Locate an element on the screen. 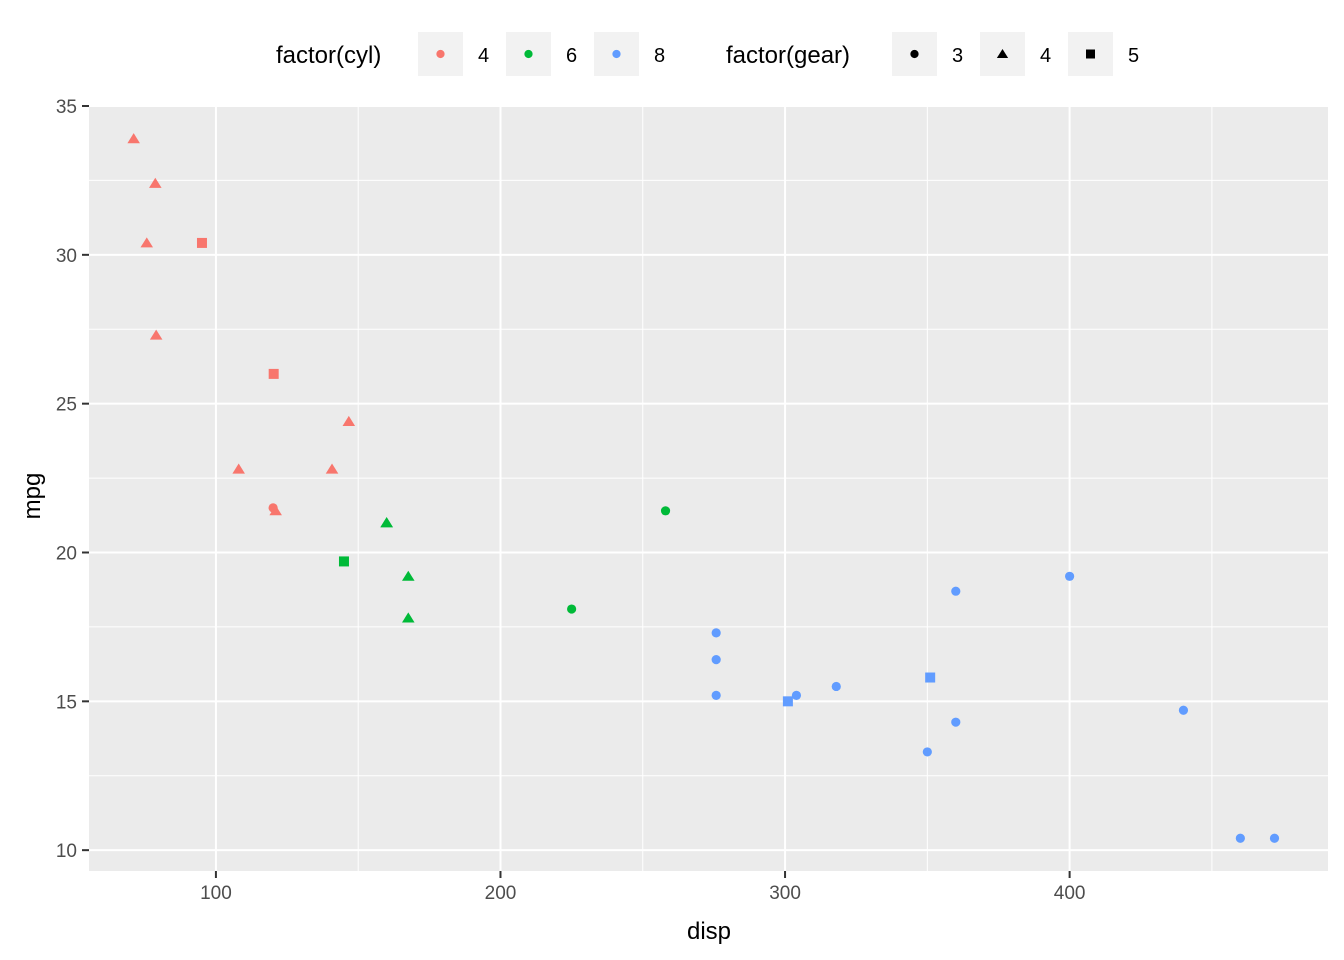 The image size is (1344, 960). legend-title: factor(cyl) is located at coordinates (328, 55).